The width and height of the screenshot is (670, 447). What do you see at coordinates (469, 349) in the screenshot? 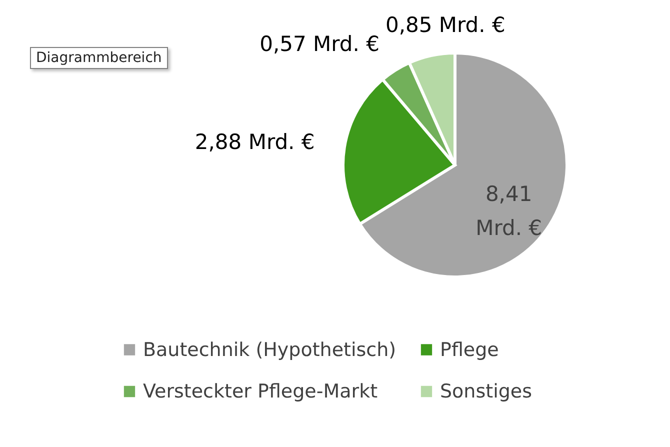
I see `legend-label: Pflege` at bounding box center [469, 349].